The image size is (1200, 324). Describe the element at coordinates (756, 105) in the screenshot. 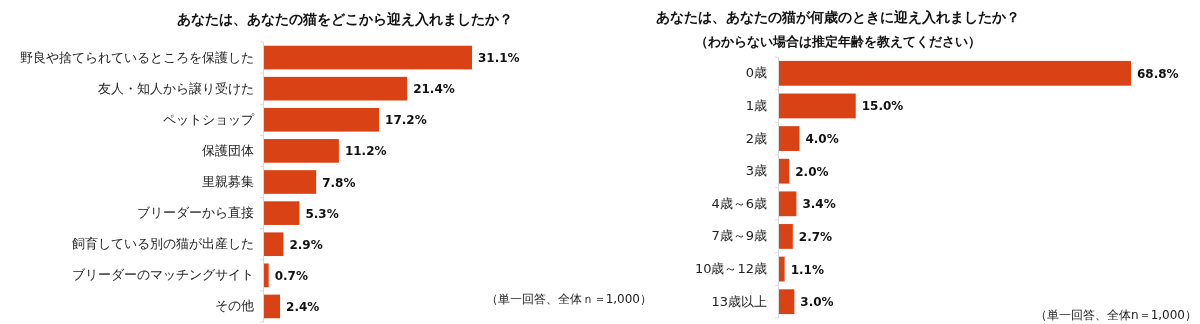

I see `y-tick-label: 1歳` at that location.